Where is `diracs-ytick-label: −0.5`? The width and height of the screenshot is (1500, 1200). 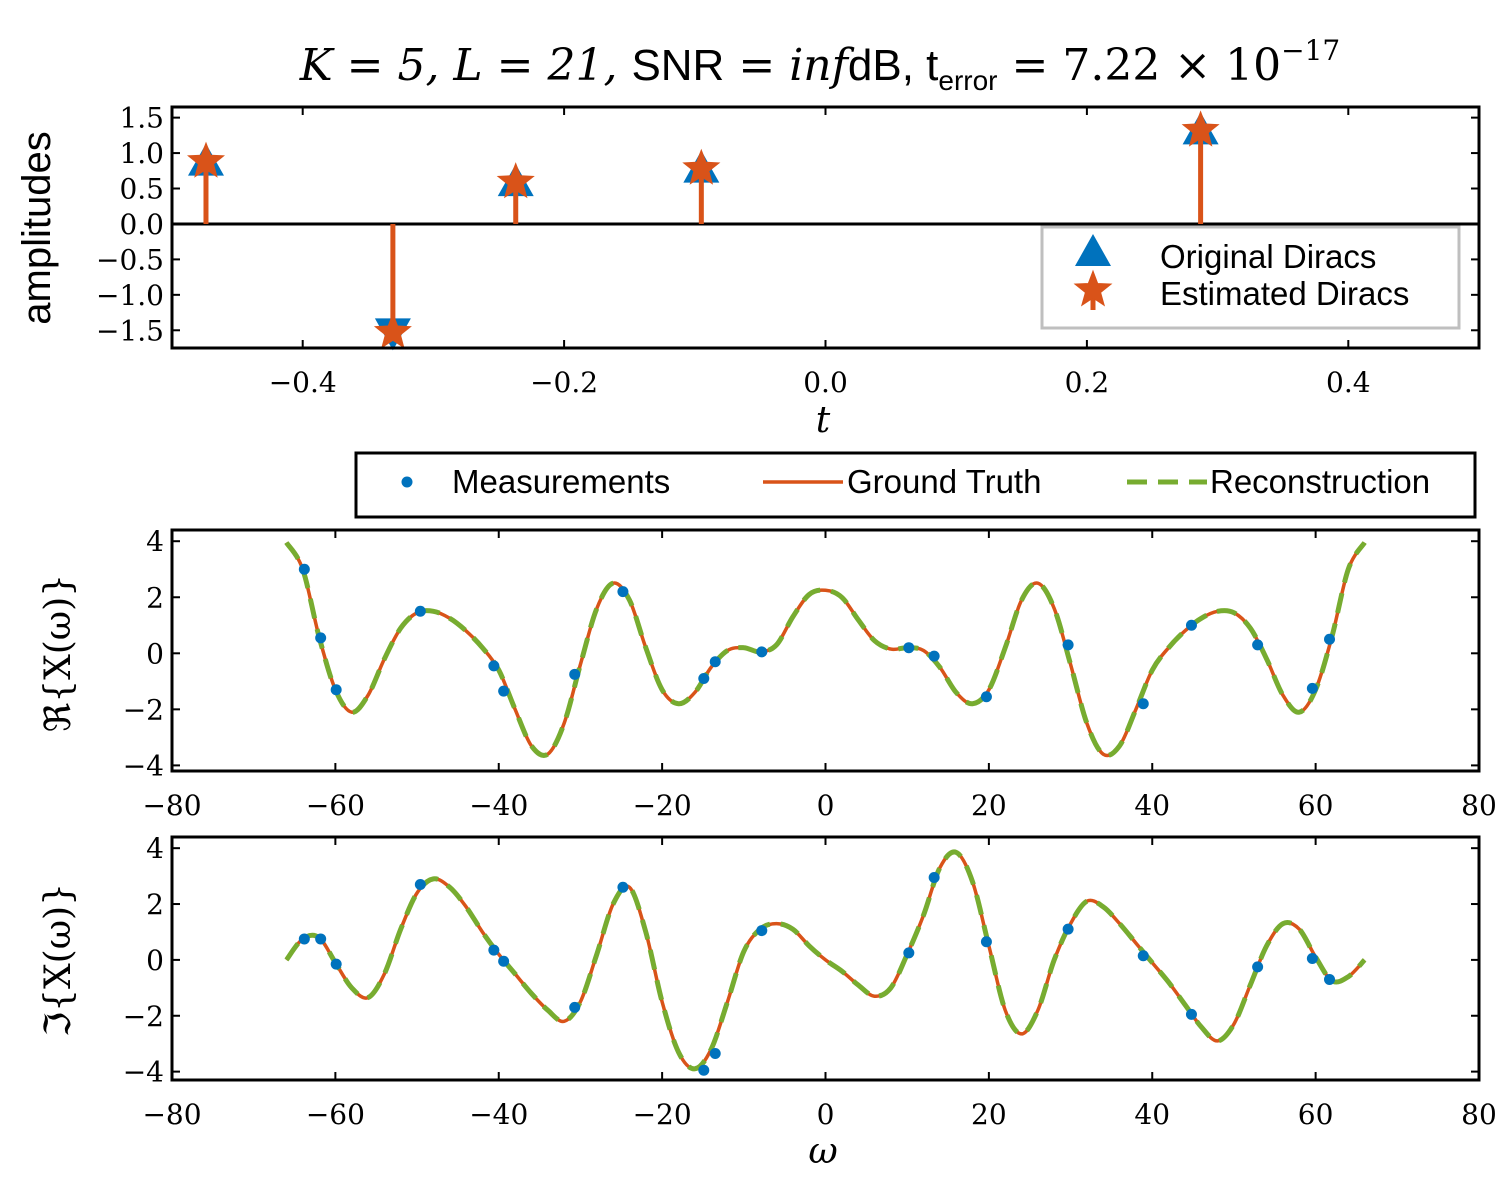 diracs-ytick-label: −0.5 is located at coordinates (130, 259).